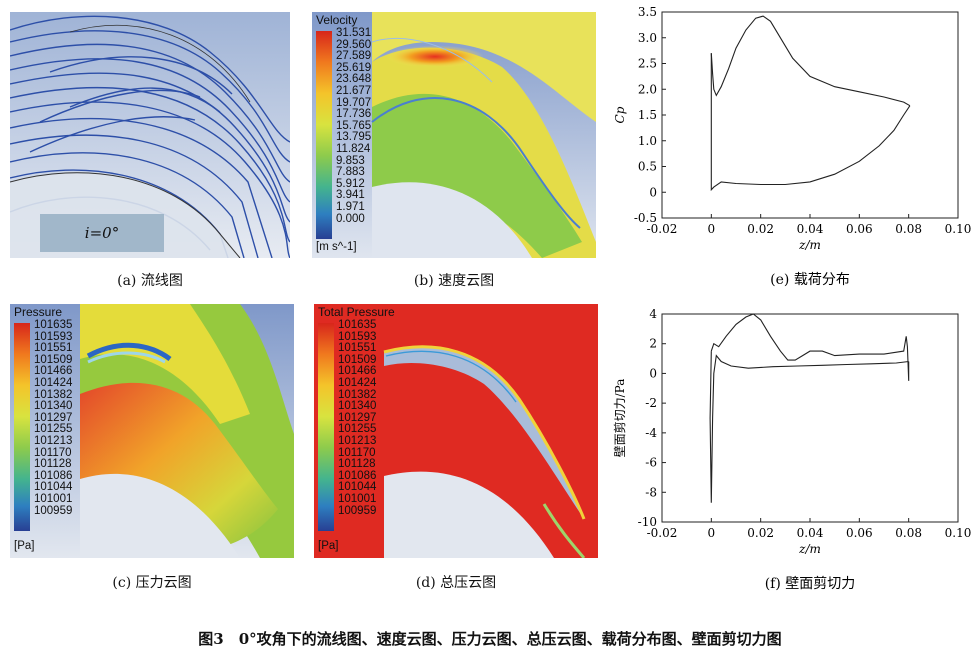  Describe the element at coordinates (336, 247) in the screenshot. I see `velocity-unit: [m s^-1]` at that location.